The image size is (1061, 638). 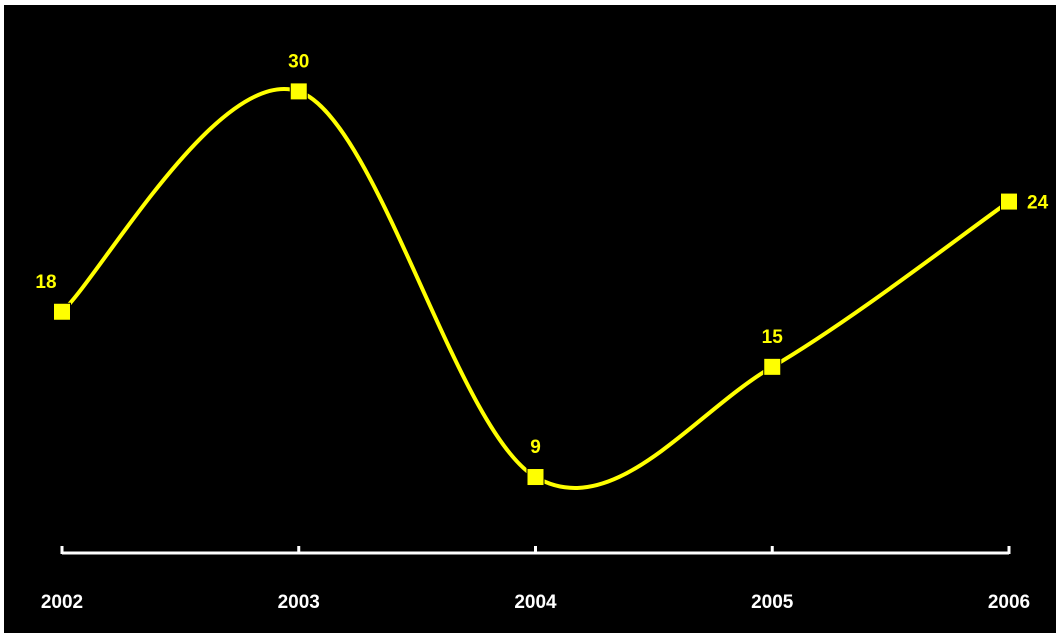 What do you see at coordinates (535, 550) in the screenshot?
I see `x-axis` at bounding box center [535, 550].